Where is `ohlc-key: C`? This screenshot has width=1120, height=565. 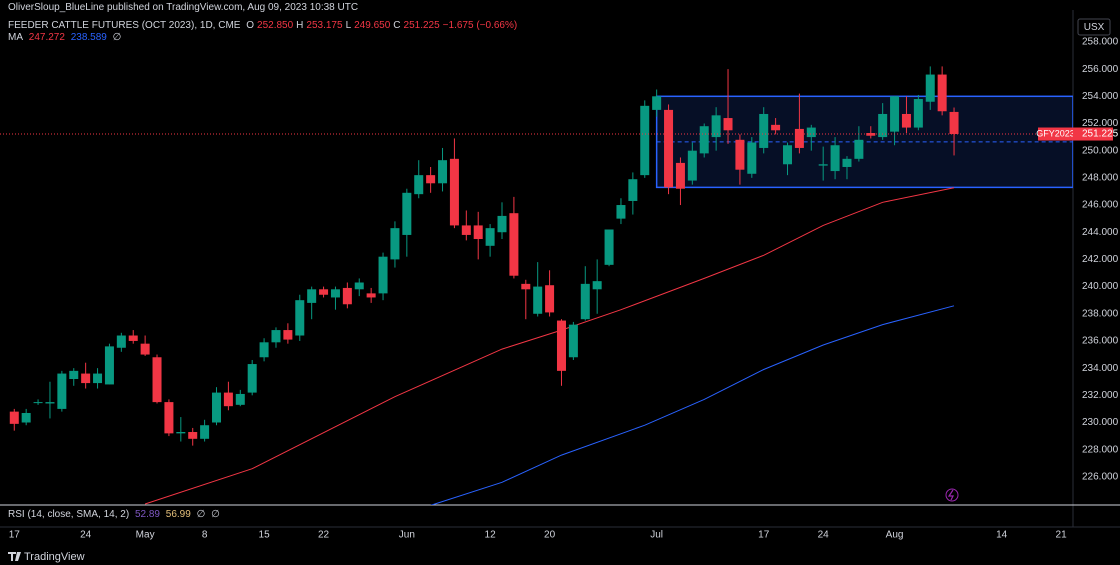
ohlc-key: C is located at coordinates (397, 25).